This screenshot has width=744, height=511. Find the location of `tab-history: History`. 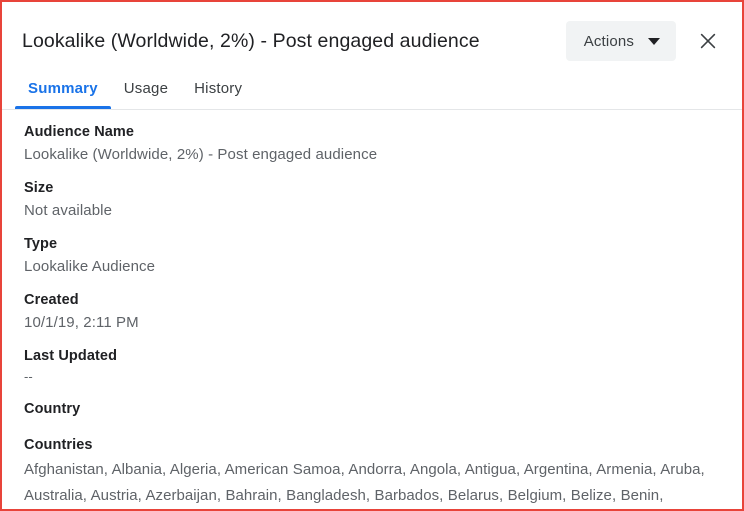

tab-history: History is located at coordinates (218, 94).